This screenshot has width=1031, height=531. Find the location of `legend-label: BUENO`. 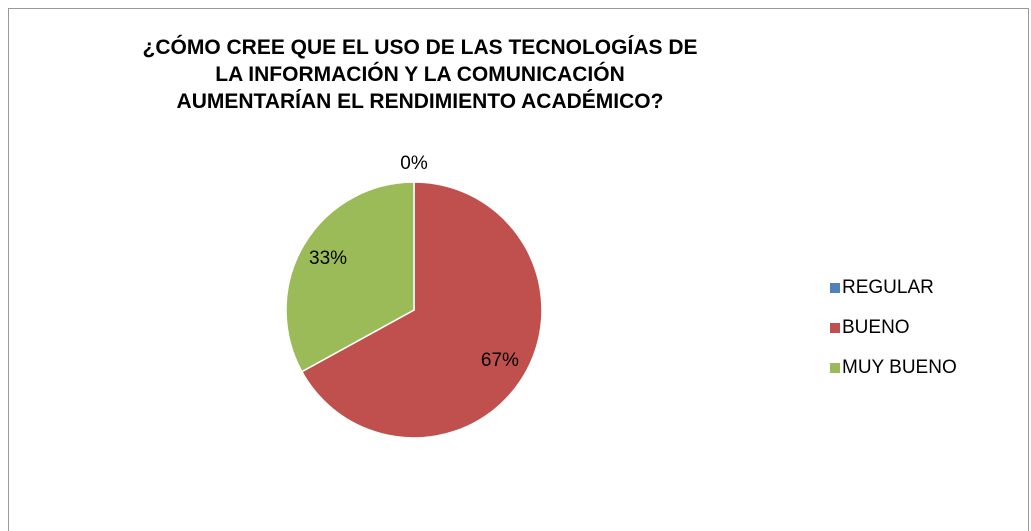

legend-label: BUENO is located at coordinates (876, 327).